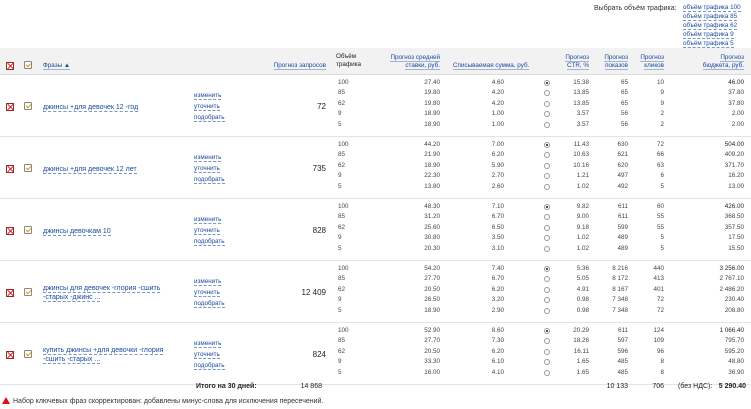 The height and width of the screenshot is (409, 751). Describe the element at coordinates (102, 288) in the screenshot. I see `phrase-line: джинсы для девочек -глория -сшить` at that location.